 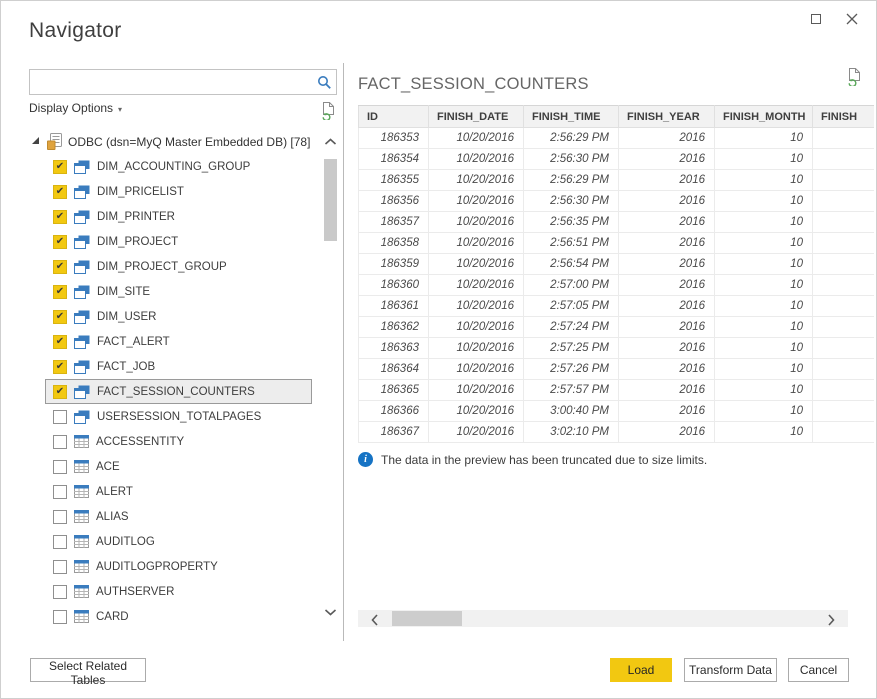 What do you see at coordinates (178, 416) in the screenshot?
I see `tree-item: USERSESSION_TOTALPAGES` at bounding box center [178, 416].